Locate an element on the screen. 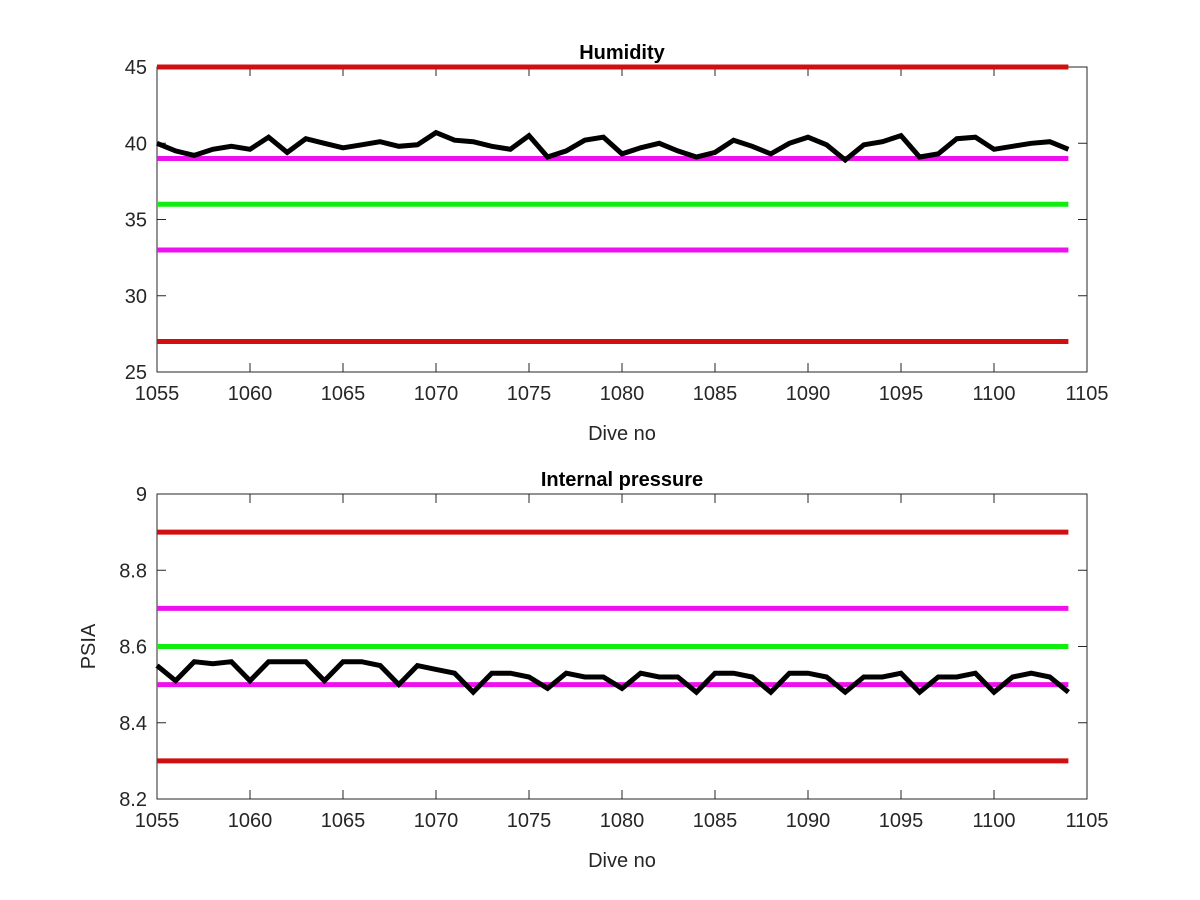 This screenshot has height=900, width=1200. y-tick-label: 40 is located at coordinates (136, 144).